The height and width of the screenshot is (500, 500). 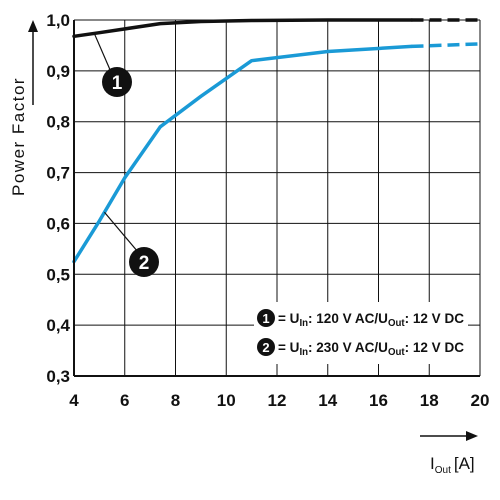 I want to click on x-tick-label: 18, so click(x=429, y=400).